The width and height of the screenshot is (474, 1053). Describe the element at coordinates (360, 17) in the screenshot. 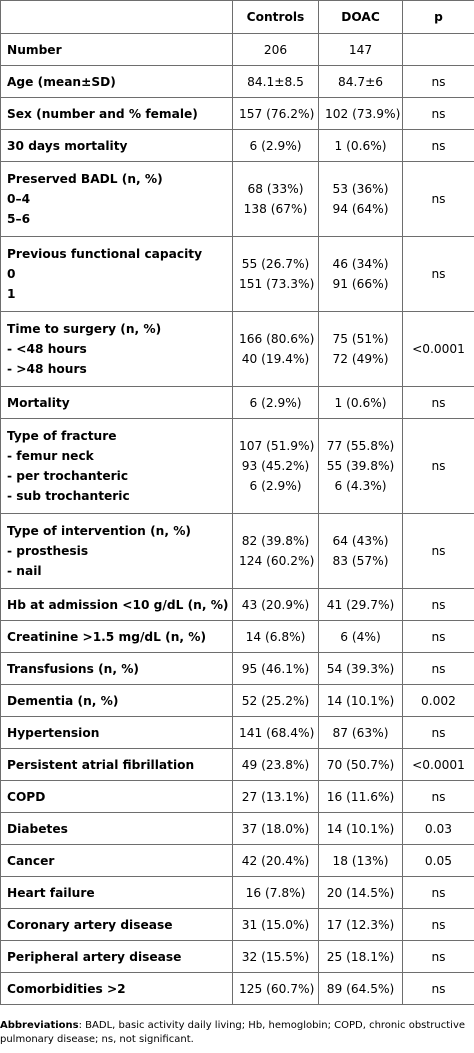

I see `header-doac: DOAC` at that location.